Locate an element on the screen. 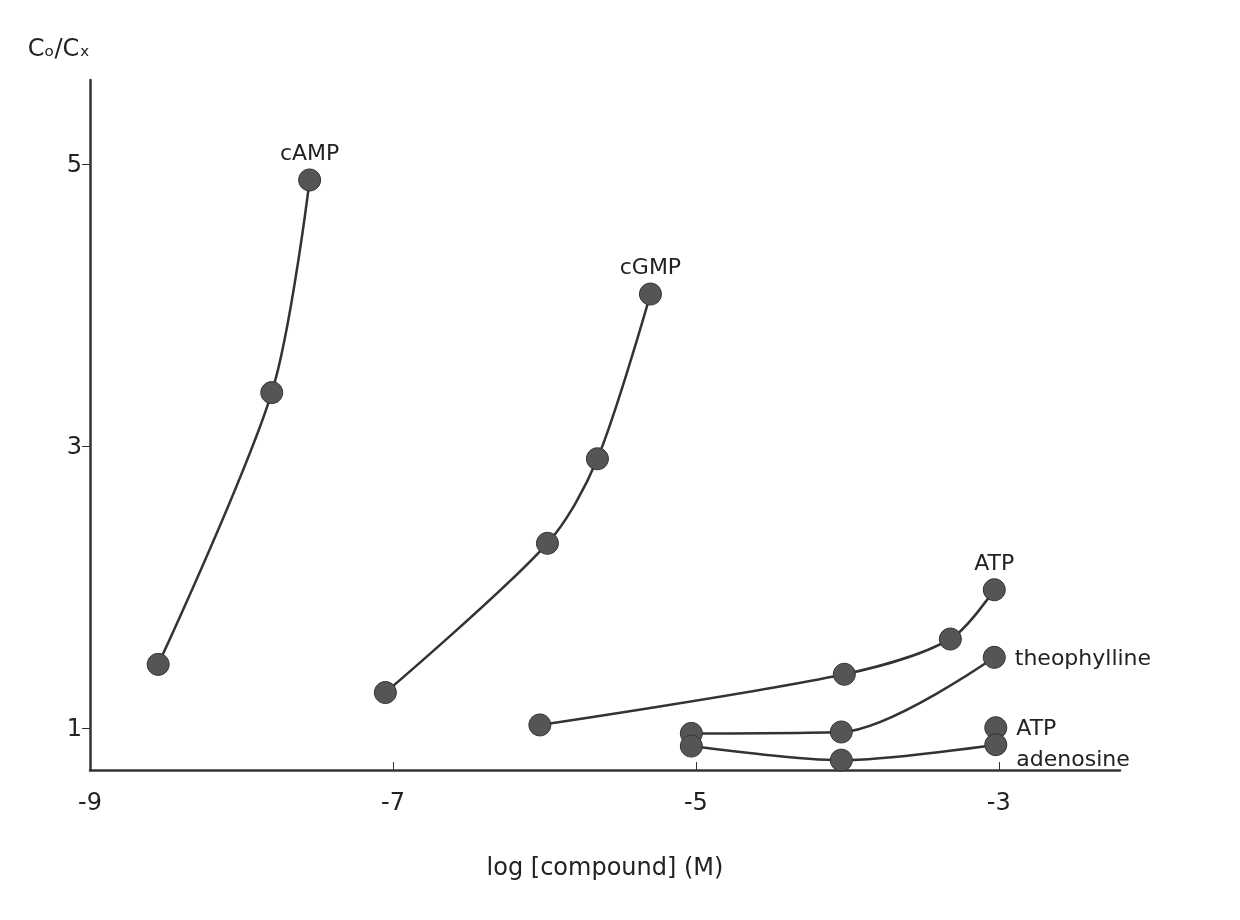  y-tick-label: 5 is located at coordinates (74, 164).